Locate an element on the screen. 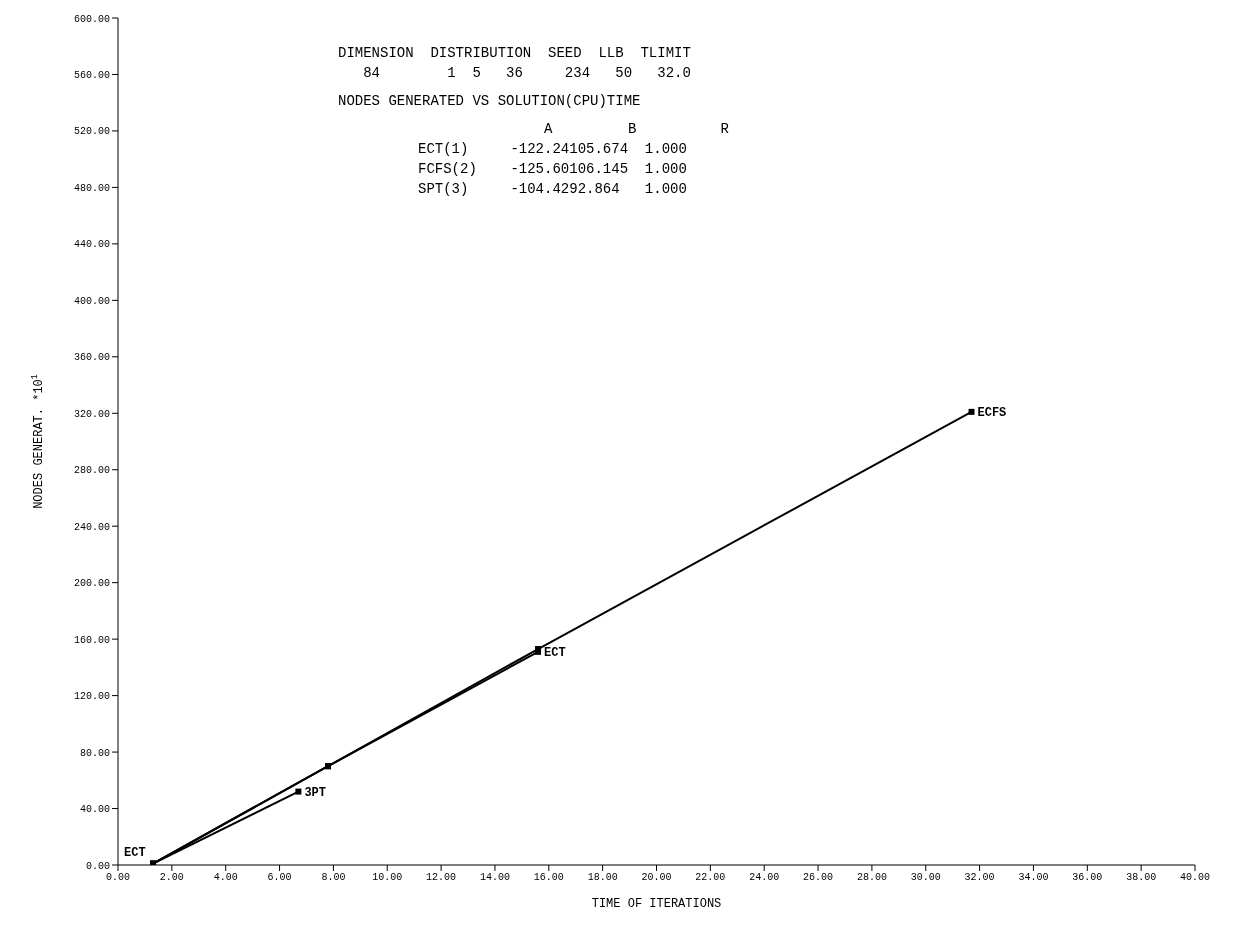 The height and width of the screenshot is (933, 1233). annotation: SPT(3) -104.4292.864 1.000 is located at coordinates (553, 189).